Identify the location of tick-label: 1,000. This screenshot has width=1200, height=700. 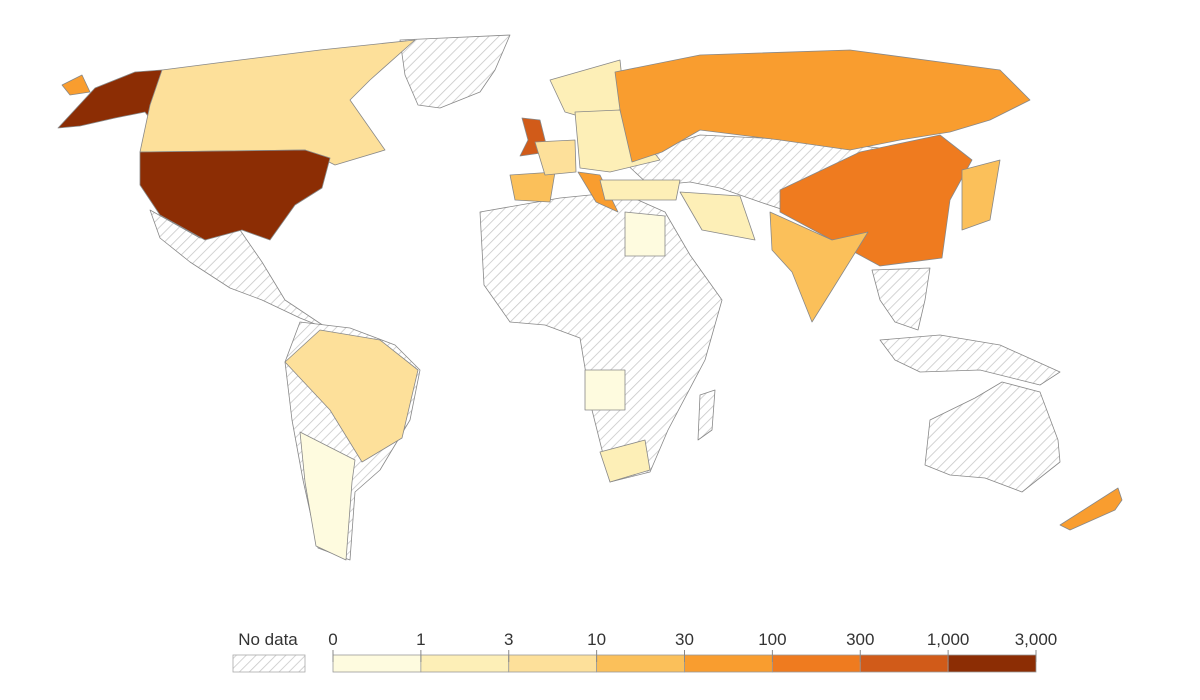
(948, 639).